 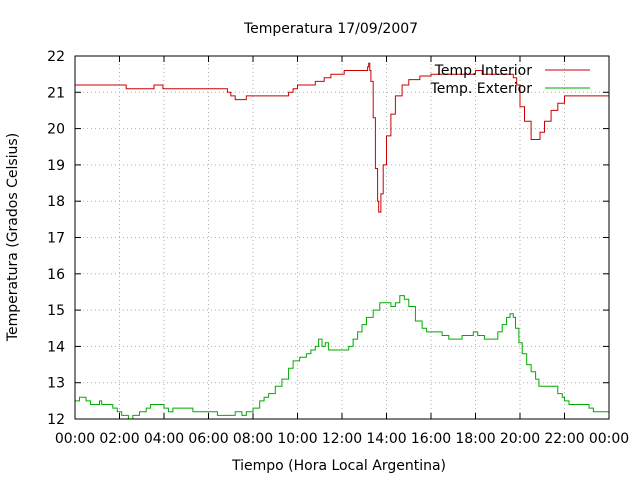 I want to click on y-tick-label: 17, so click(x=56, y=239).